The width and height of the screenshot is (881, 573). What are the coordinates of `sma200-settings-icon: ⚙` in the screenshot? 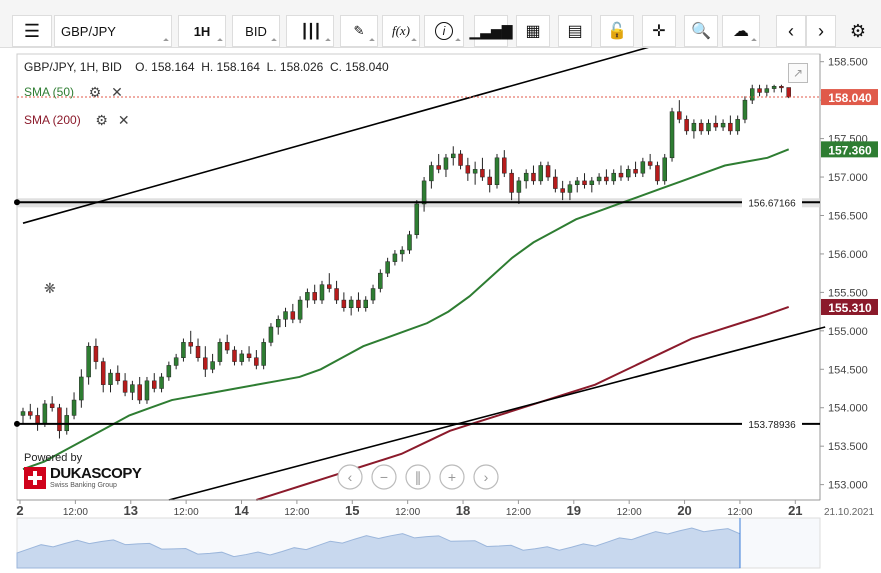 It's located at (101, 120).